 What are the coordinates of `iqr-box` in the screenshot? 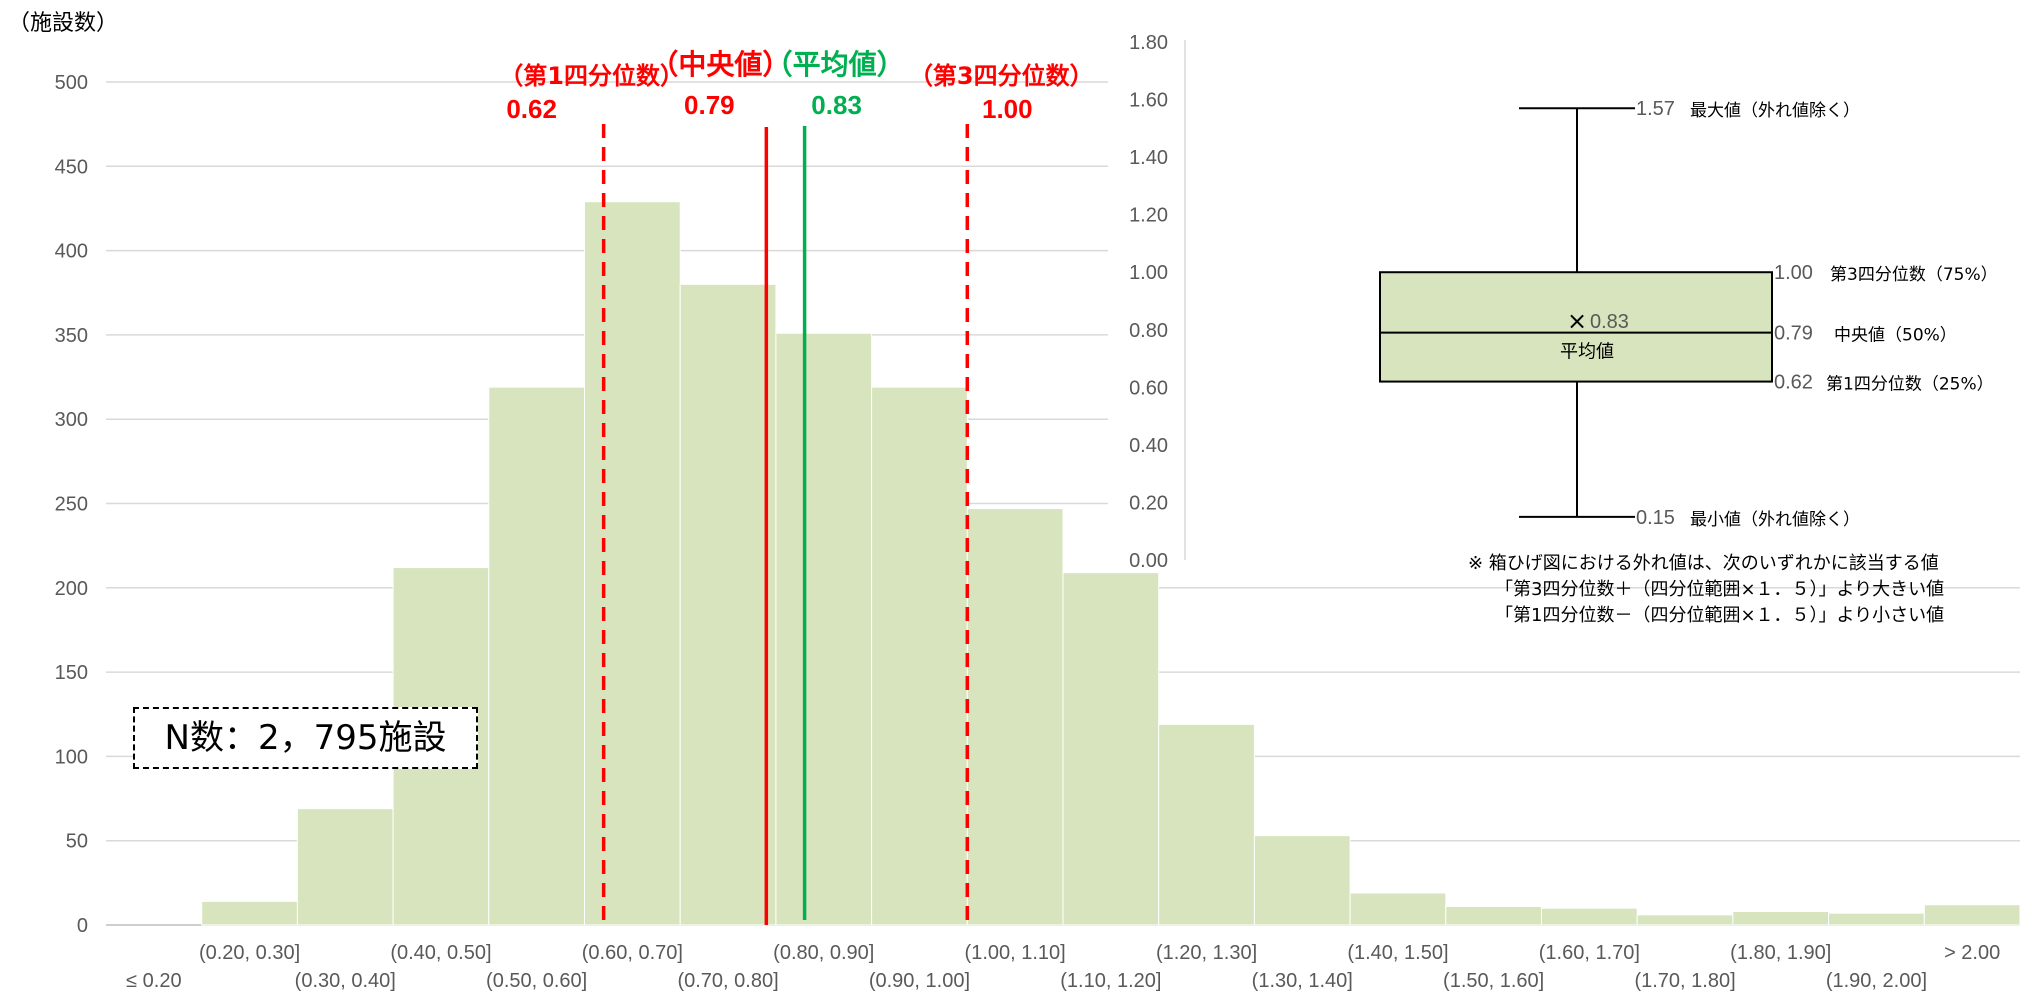 It's located at (1576, 327).